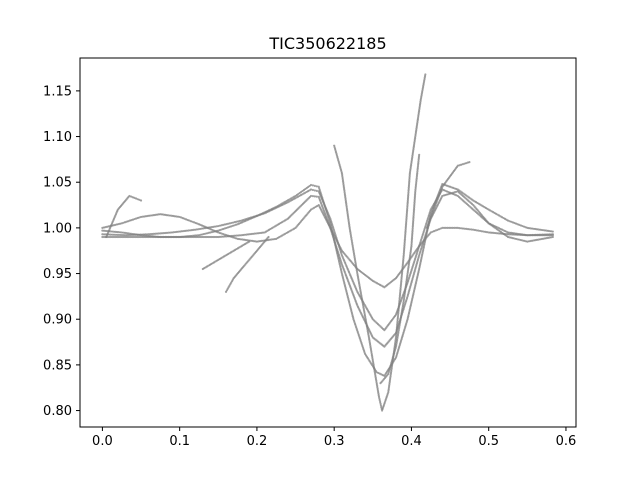 The height and width of the screenshot is (480, 640). Describe the element at coordinates (57, 91) in the screenshot. I see `y-tick-label: 1.15` at that location.